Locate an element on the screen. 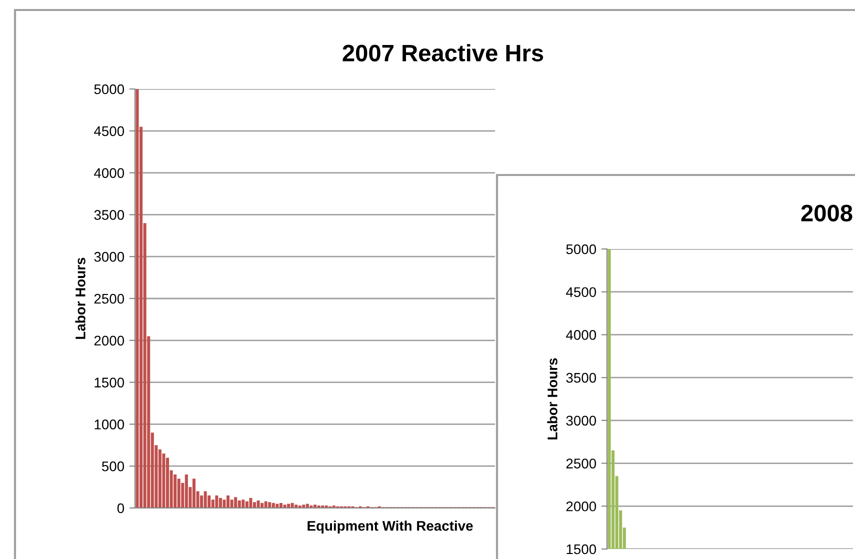 This screenshot has width=855, height=559. y-tick-label: 500 is located at coordinates (113, 466).